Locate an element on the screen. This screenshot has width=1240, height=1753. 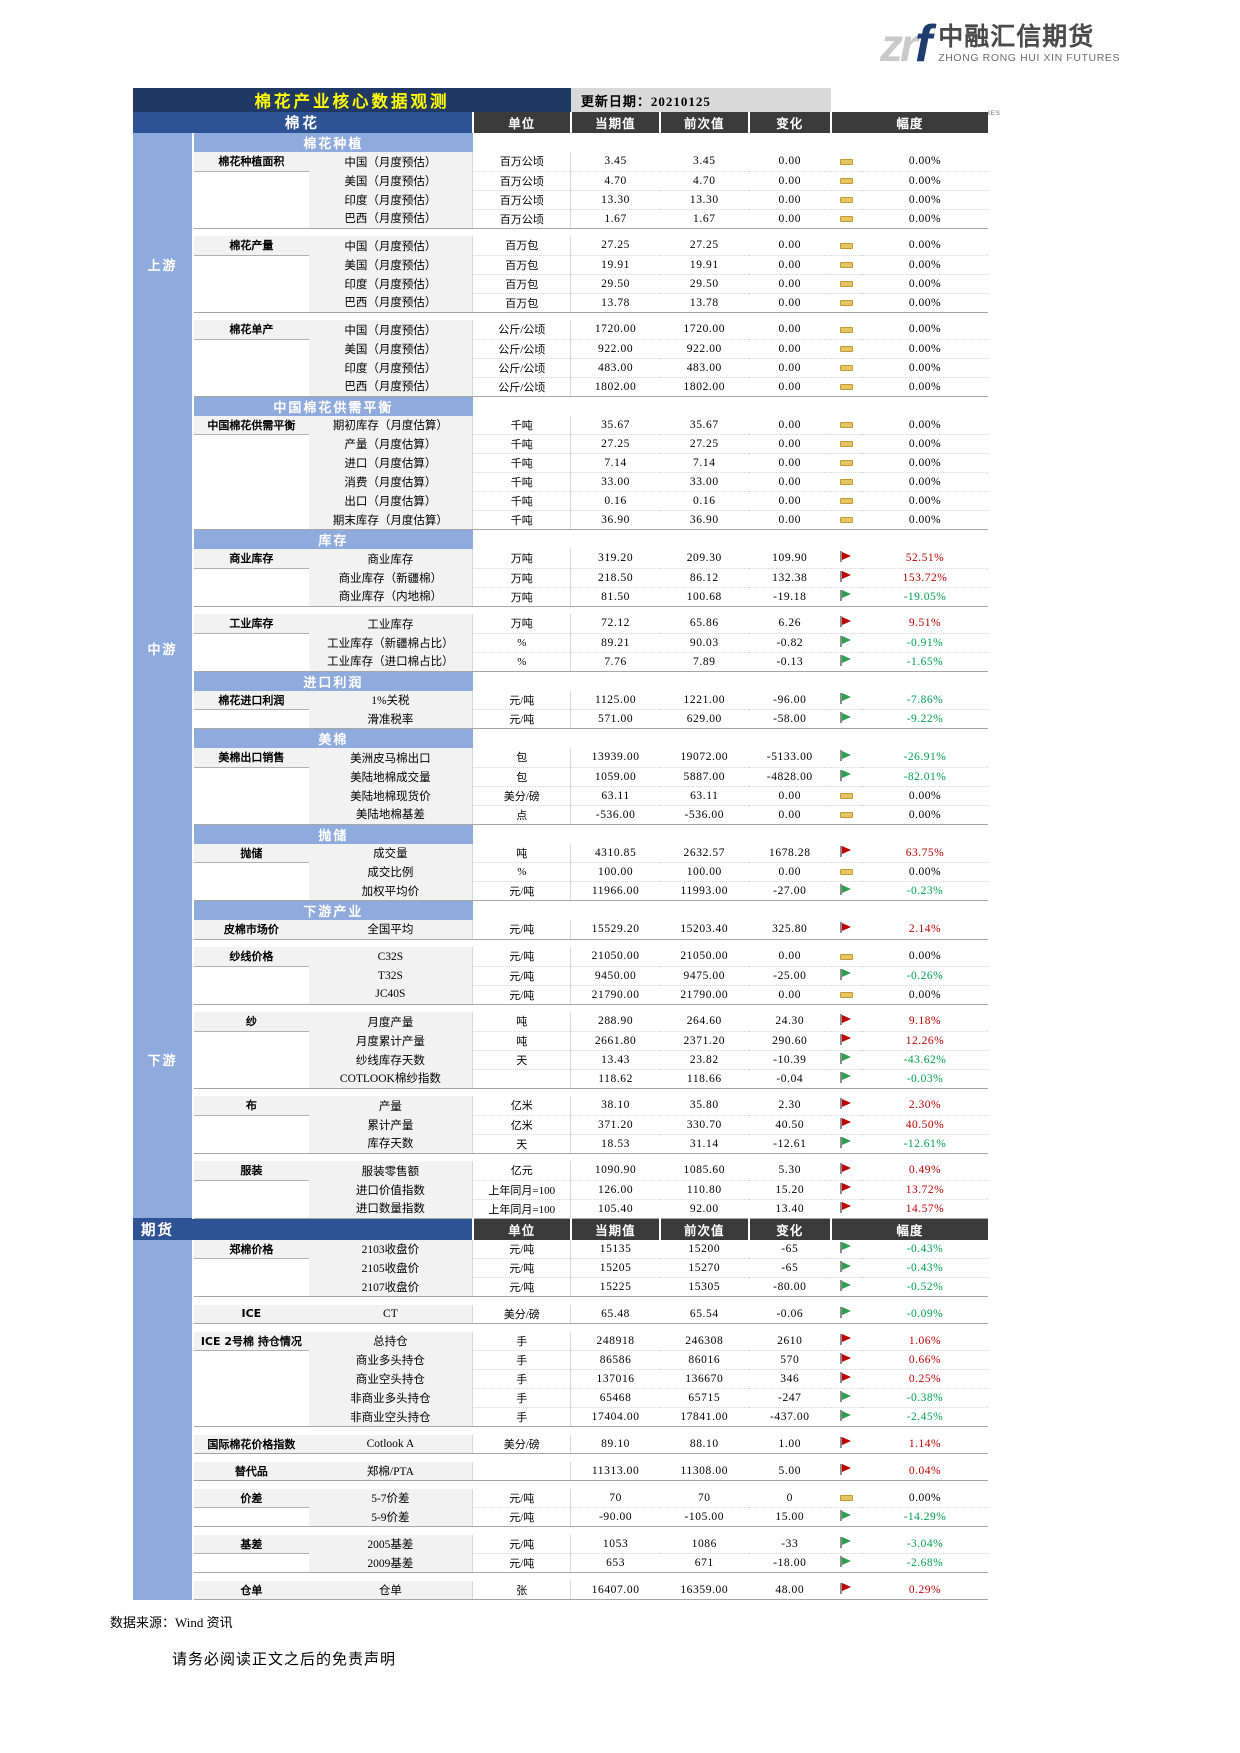
row-item-name: 巴西（月度预估） is located at coordinates (390, 387).